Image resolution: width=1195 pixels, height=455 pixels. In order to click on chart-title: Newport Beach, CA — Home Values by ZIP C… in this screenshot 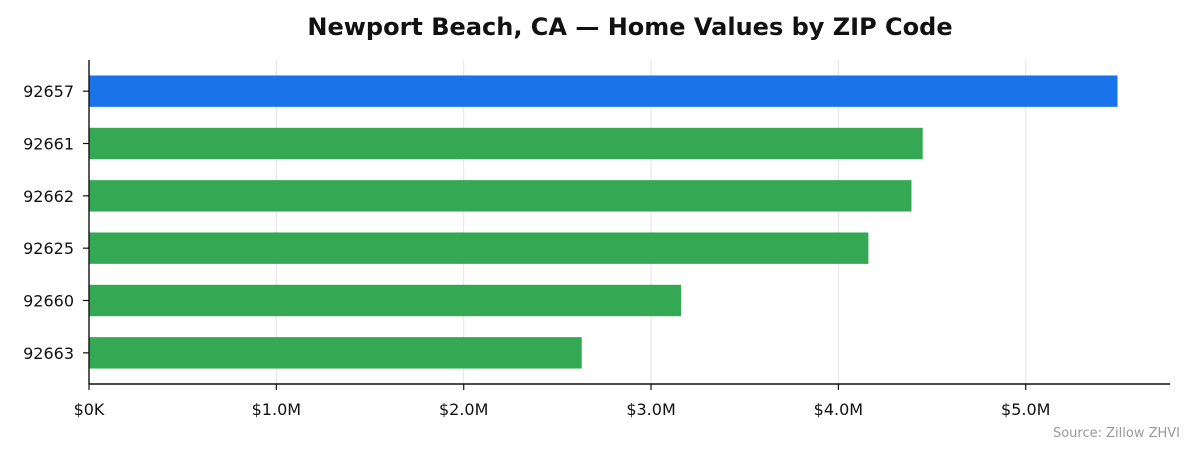, I will do `click(629, 27)`.